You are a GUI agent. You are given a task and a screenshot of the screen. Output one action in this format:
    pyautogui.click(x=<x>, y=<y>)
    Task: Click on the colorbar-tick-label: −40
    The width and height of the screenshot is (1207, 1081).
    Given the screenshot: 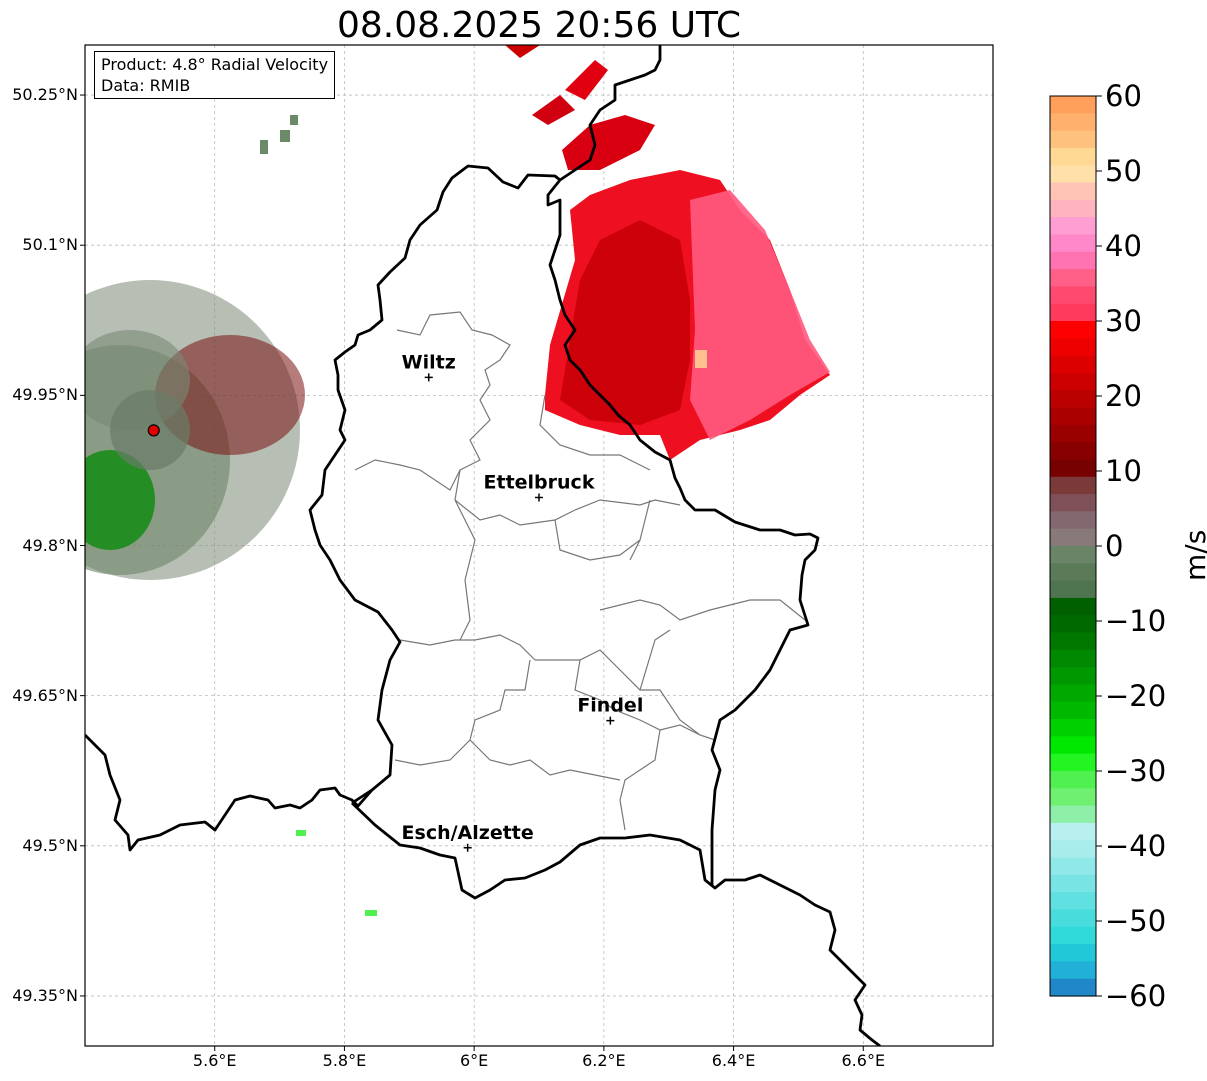 What is the action you would take?
    pyautogui.click(x=1136, y=846)
    